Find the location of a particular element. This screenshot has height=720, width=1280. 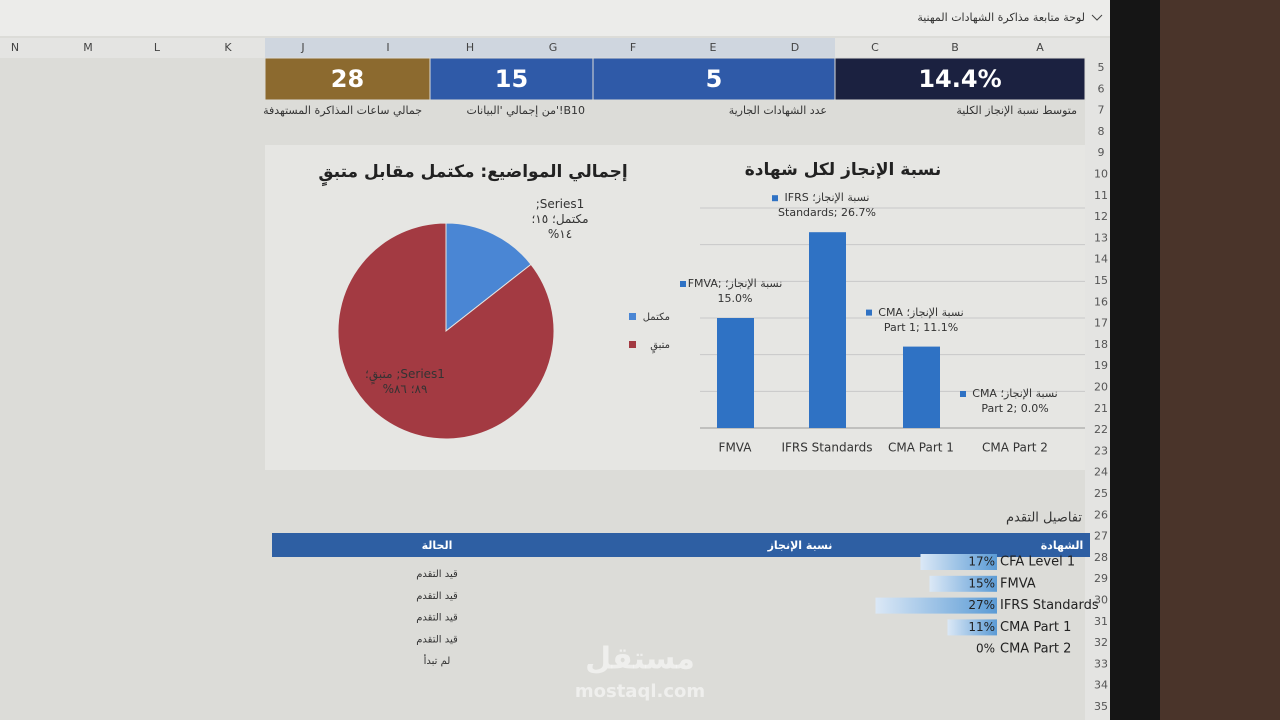

row-number: 13 is located at coordinates (1101, 237).